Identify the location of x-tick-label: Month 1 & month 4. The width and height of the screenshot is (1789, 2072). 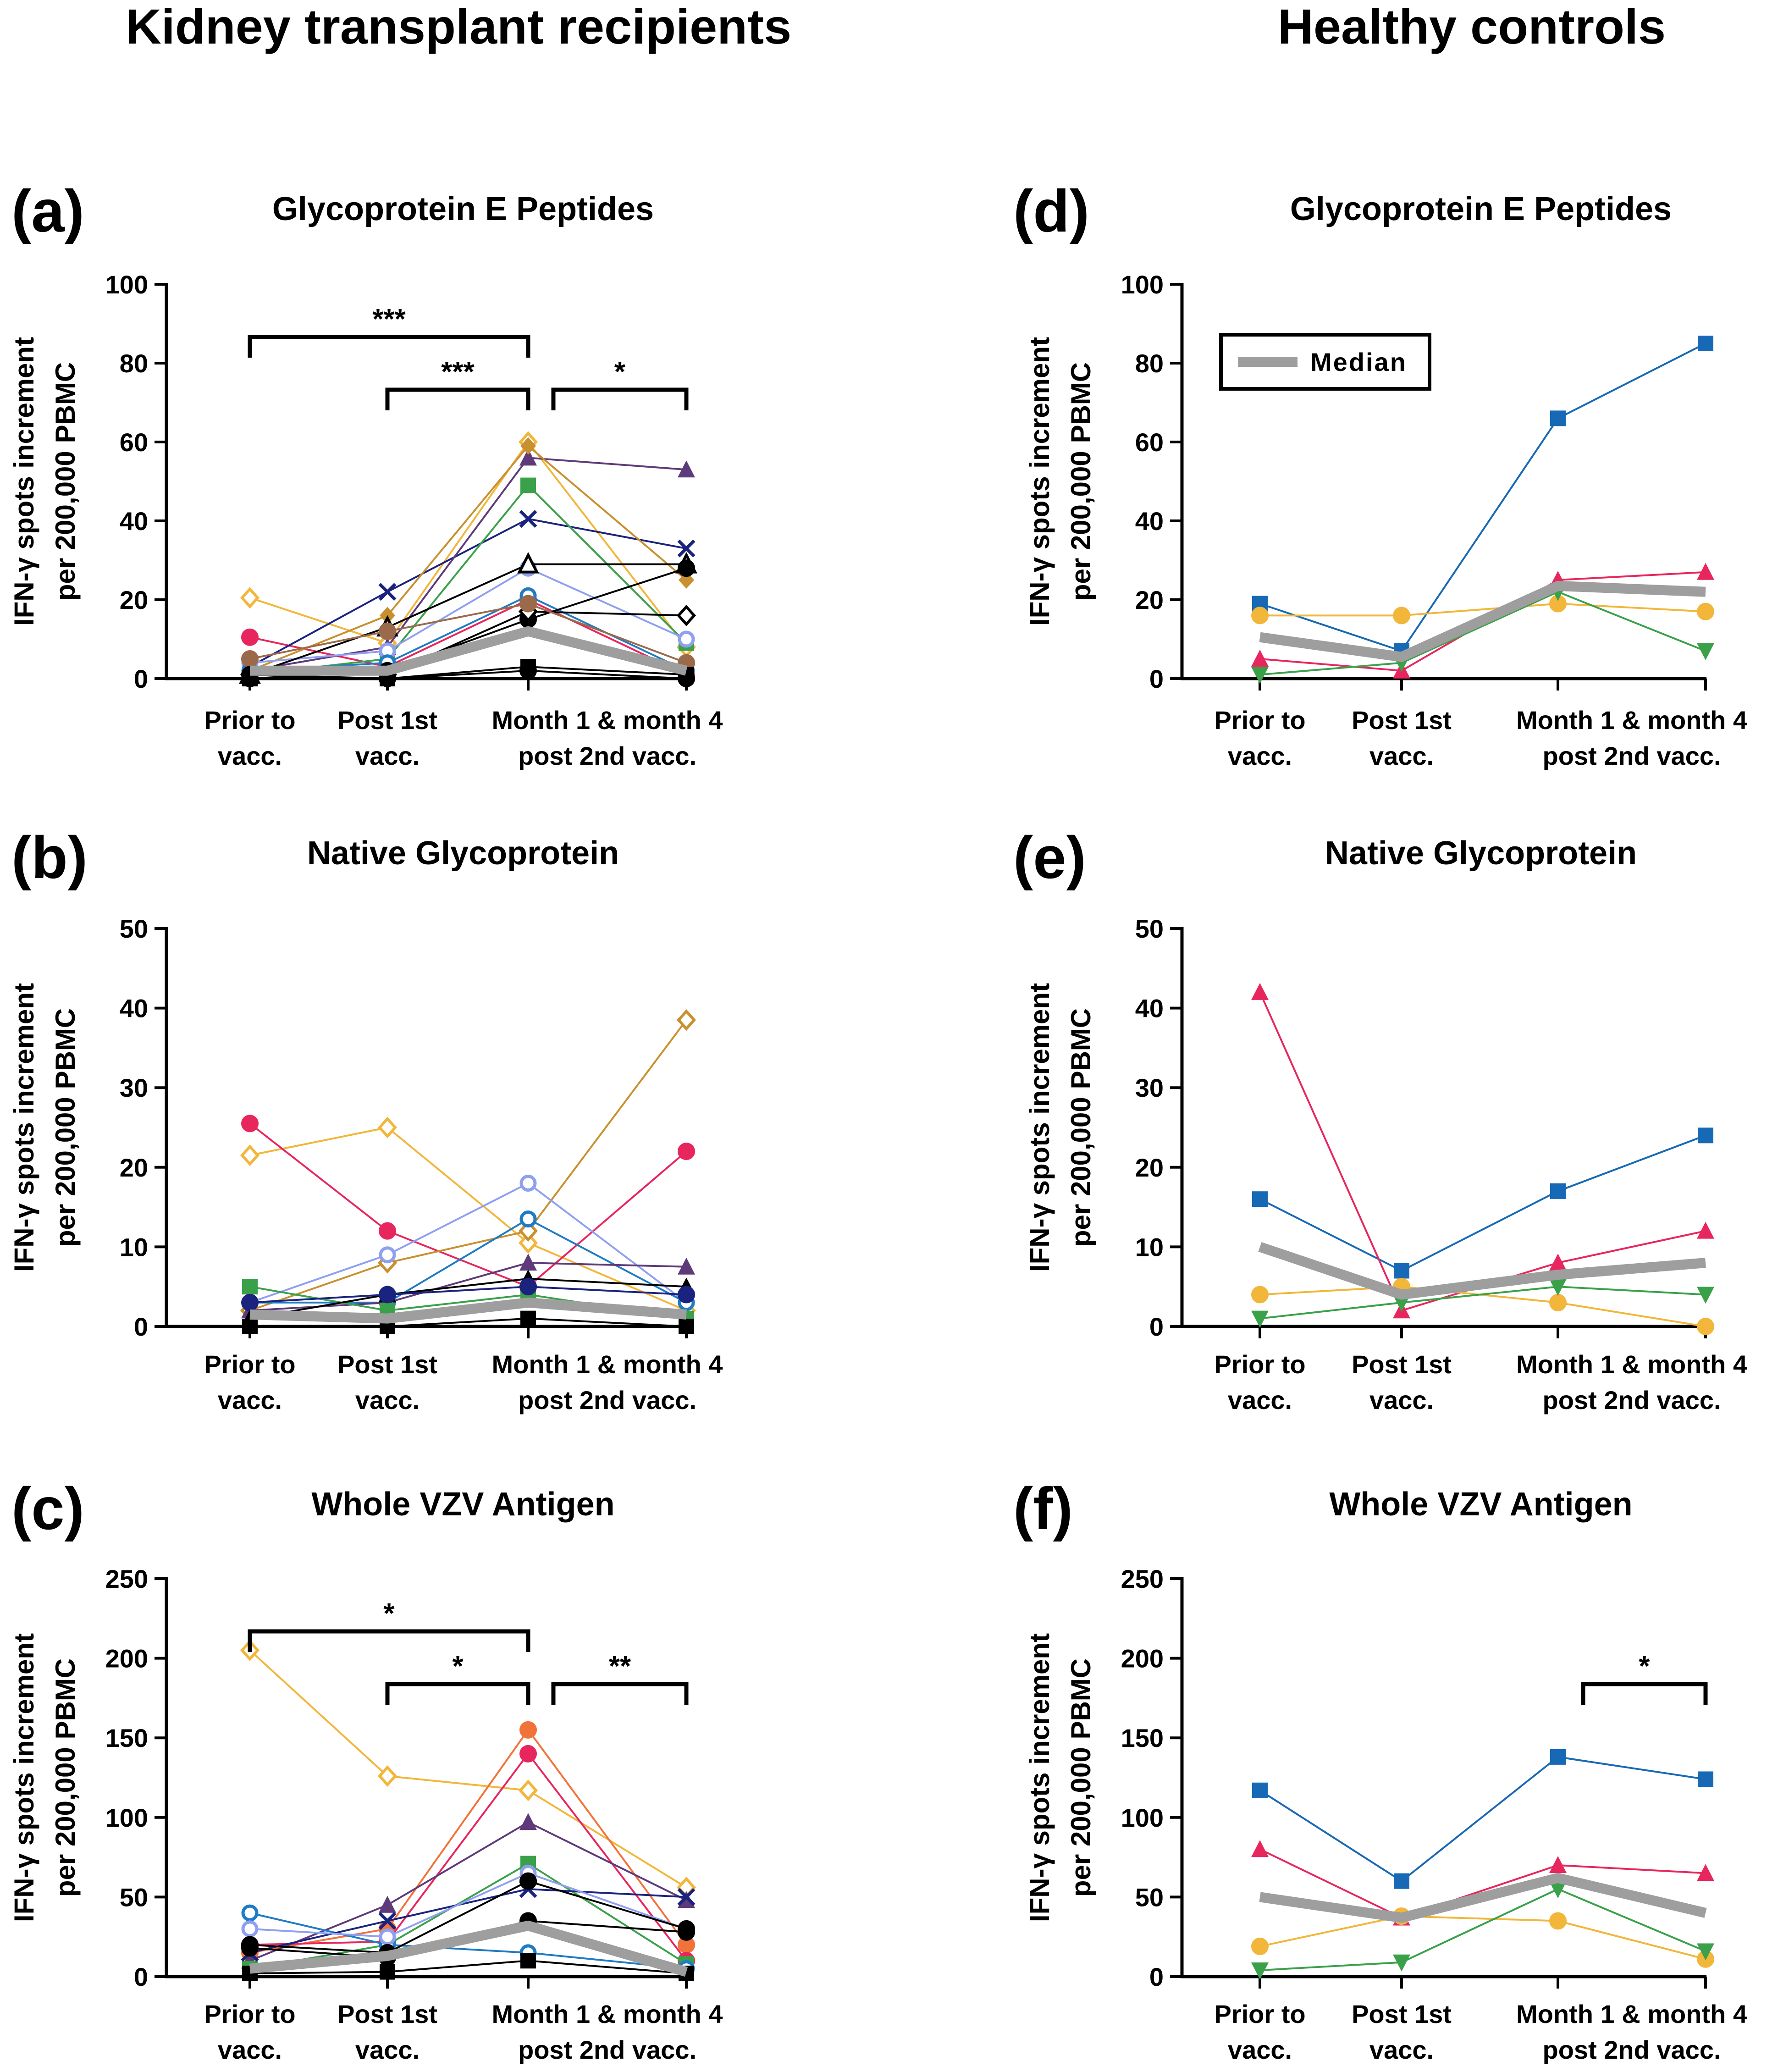
(607, 1364).